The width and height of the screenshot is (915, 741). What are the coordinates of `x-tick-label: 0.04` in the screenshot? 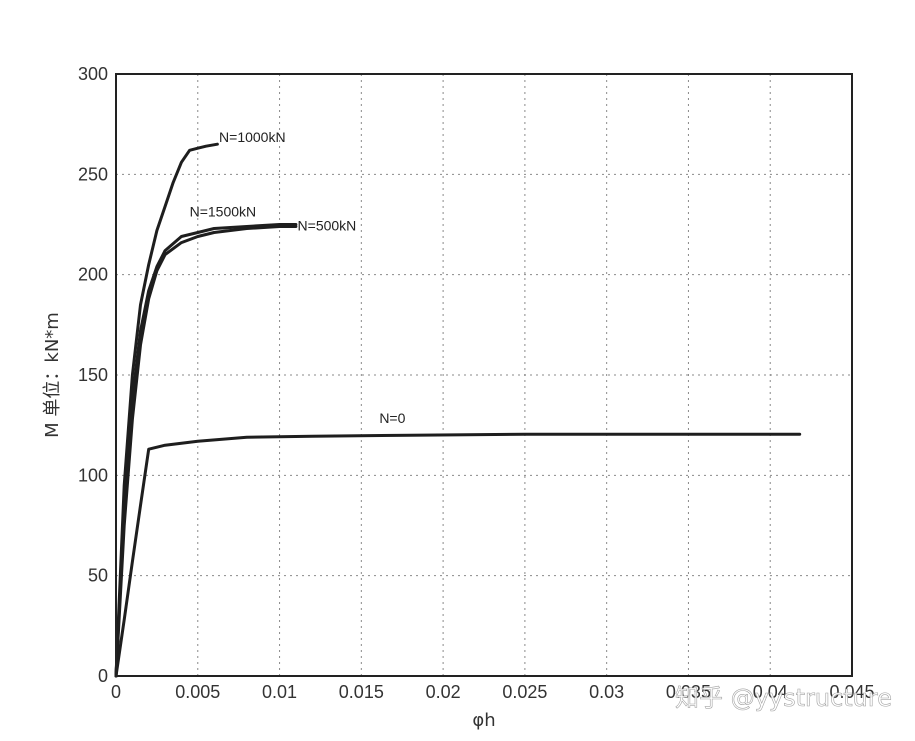 It's located at (770, 692).